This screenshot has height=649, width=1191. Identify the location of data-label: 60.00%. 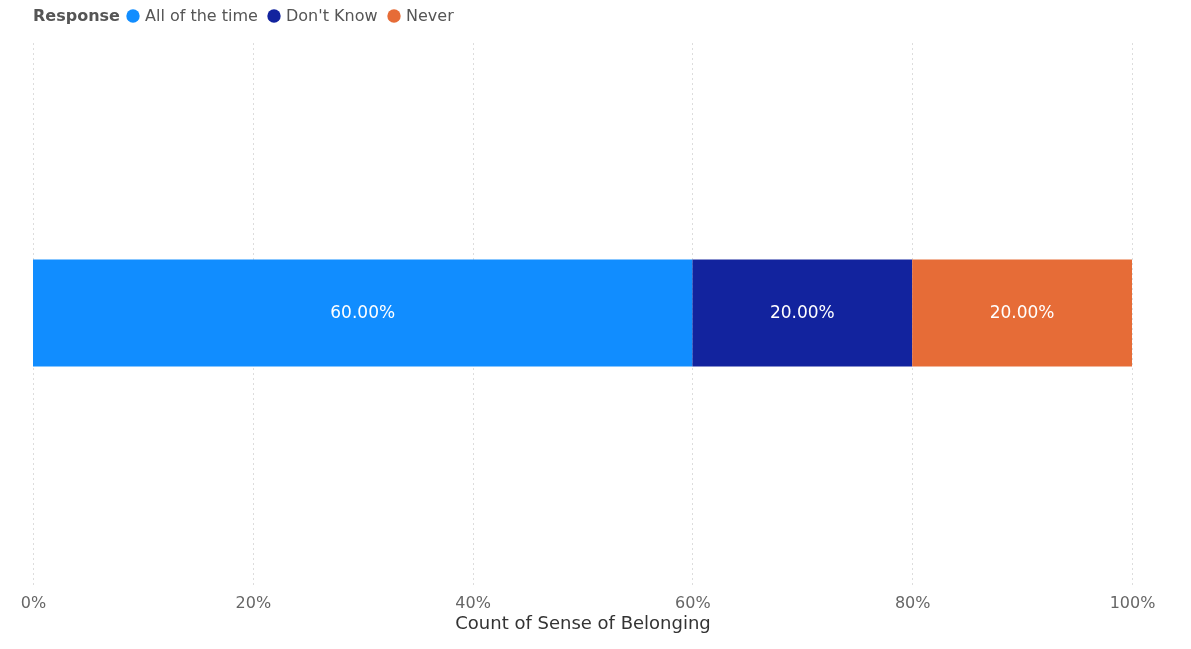
(363, 312).